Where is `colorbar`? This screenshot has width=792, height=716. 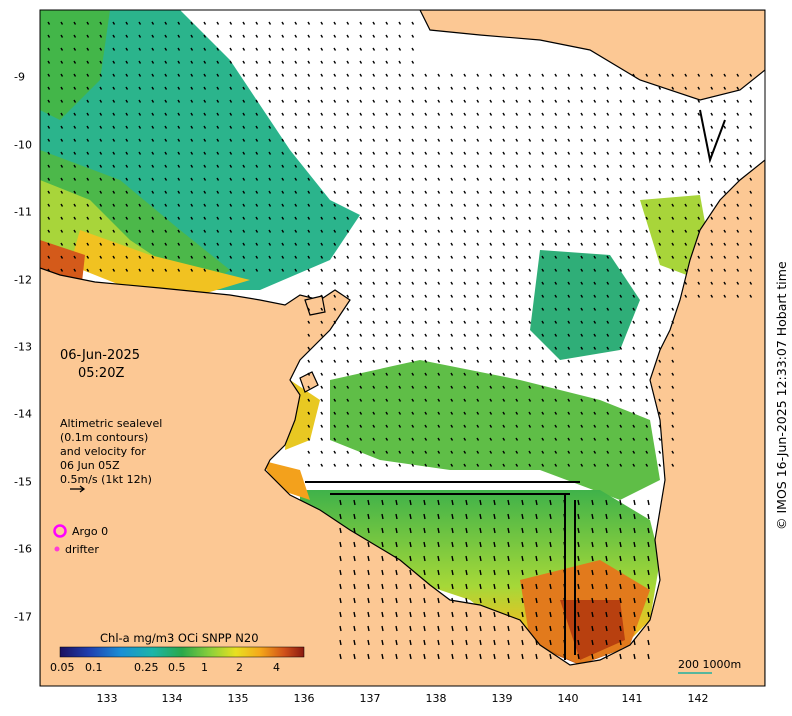 colorbar is located at coordinates (182, 652).